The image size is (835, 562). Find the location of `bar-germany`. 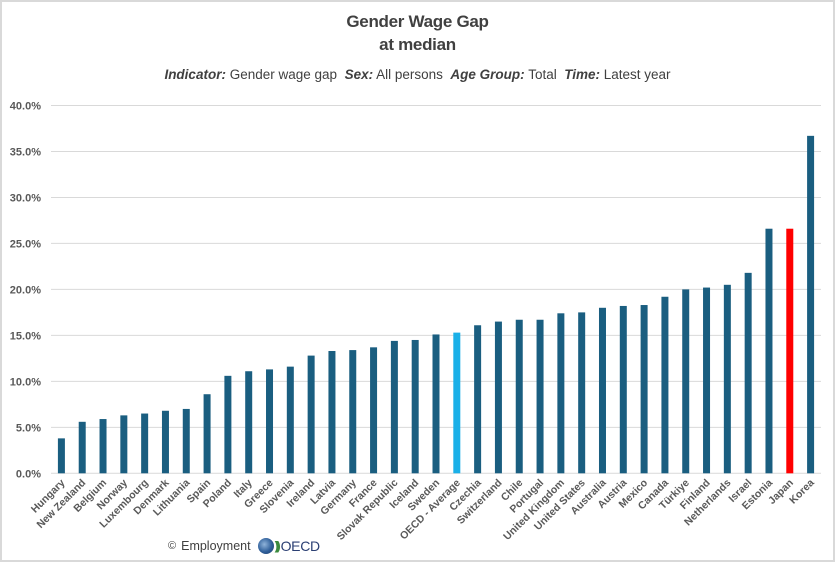

bar-germany is located at coordinates (353, 412).